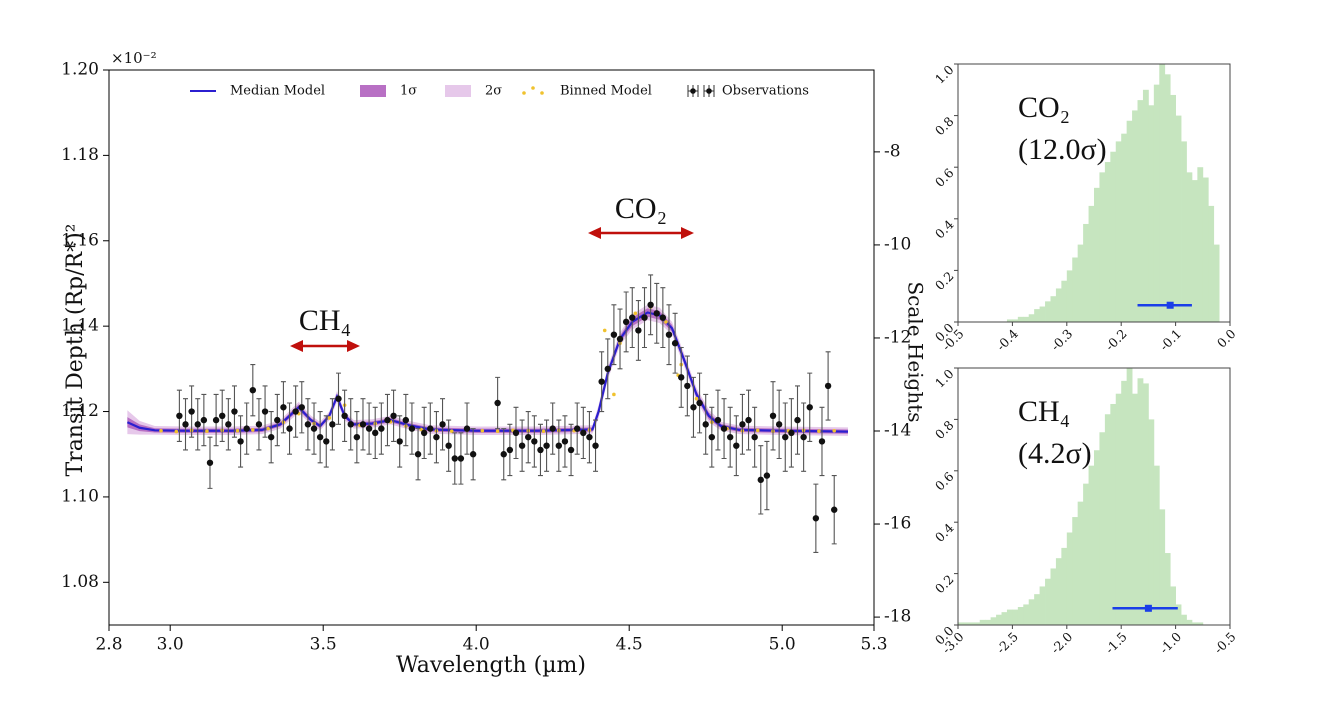 This screenshot has height=703, width=1339. I want to click on axes-frame, so click(1094, 496).